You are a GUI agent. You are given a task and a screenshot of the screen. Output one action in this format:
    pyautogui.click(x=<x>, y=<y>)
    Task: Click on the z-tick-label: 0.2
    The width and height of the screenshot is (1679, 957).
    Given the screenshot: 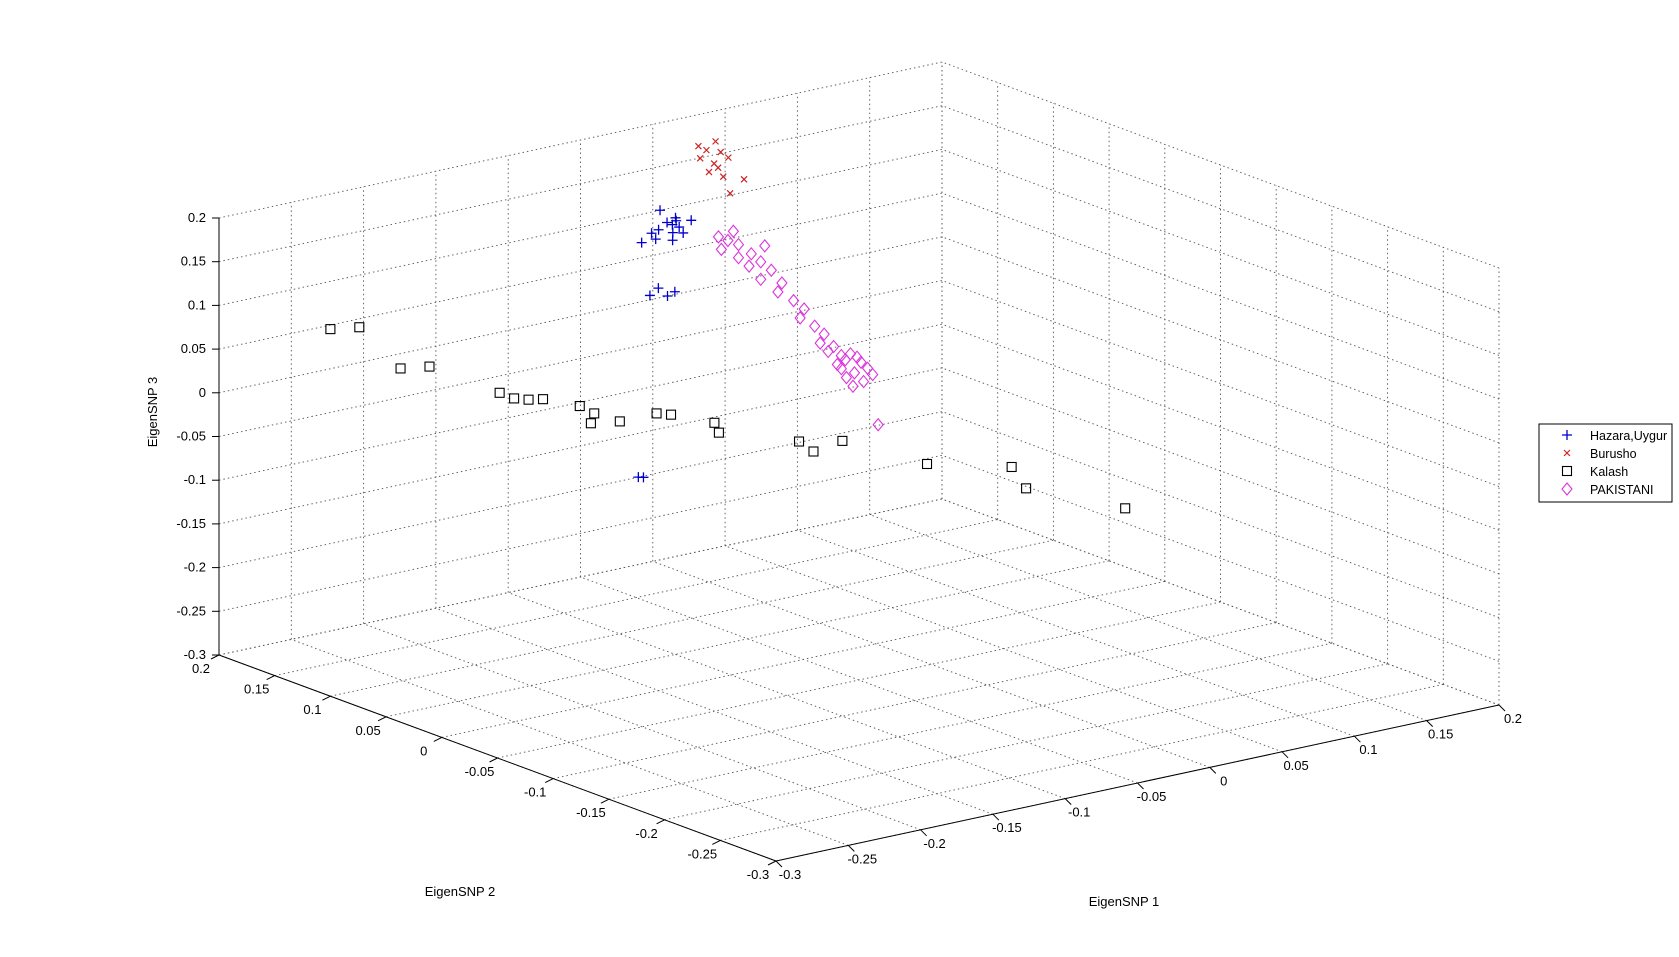 What is the action you would take?
    pyautogui.click(x=197, y=217)
    